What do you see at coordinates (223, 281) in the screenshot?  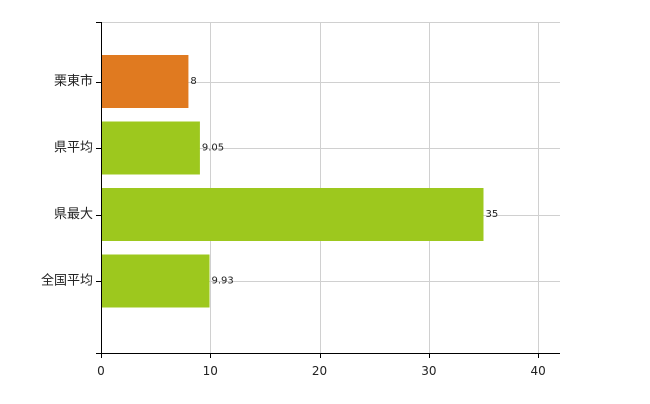 I see `data-label: 9.93` at bounding box center [223, 281].